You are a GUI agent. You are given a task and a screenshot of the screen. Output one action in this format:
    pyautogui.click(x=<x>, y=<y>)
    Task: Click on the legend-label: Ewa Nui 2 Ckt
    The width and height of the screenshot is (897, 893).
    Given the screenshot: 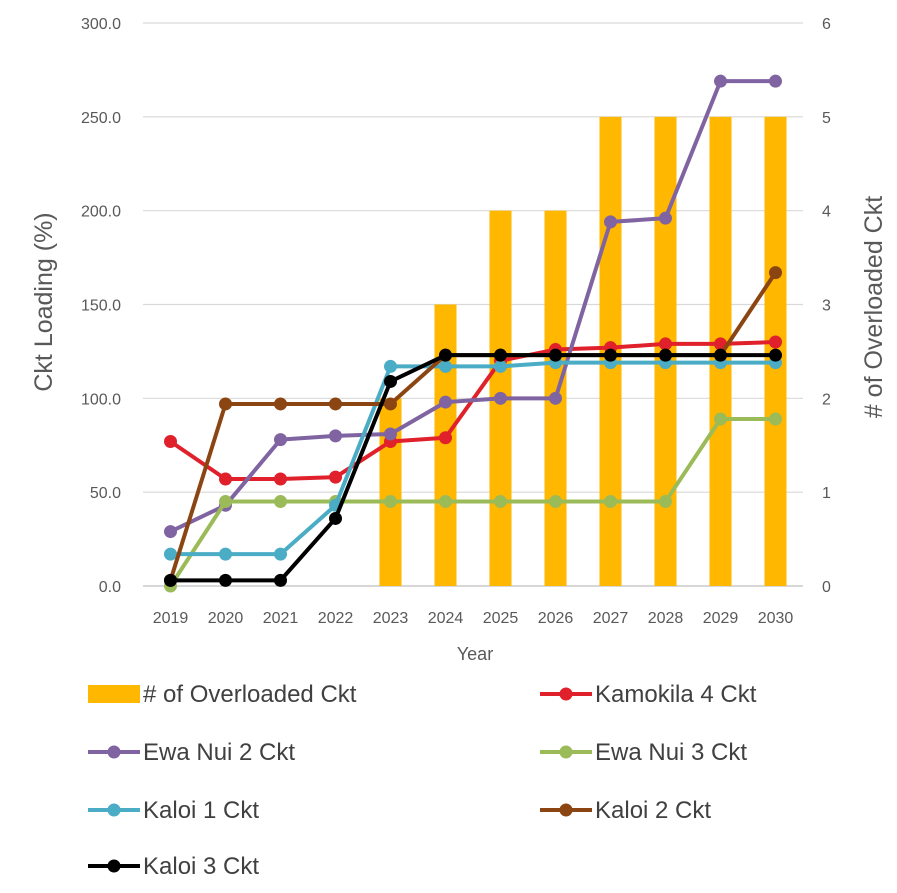 What is the action you would take?
    pyautogui.click(x=219, y=752)
    